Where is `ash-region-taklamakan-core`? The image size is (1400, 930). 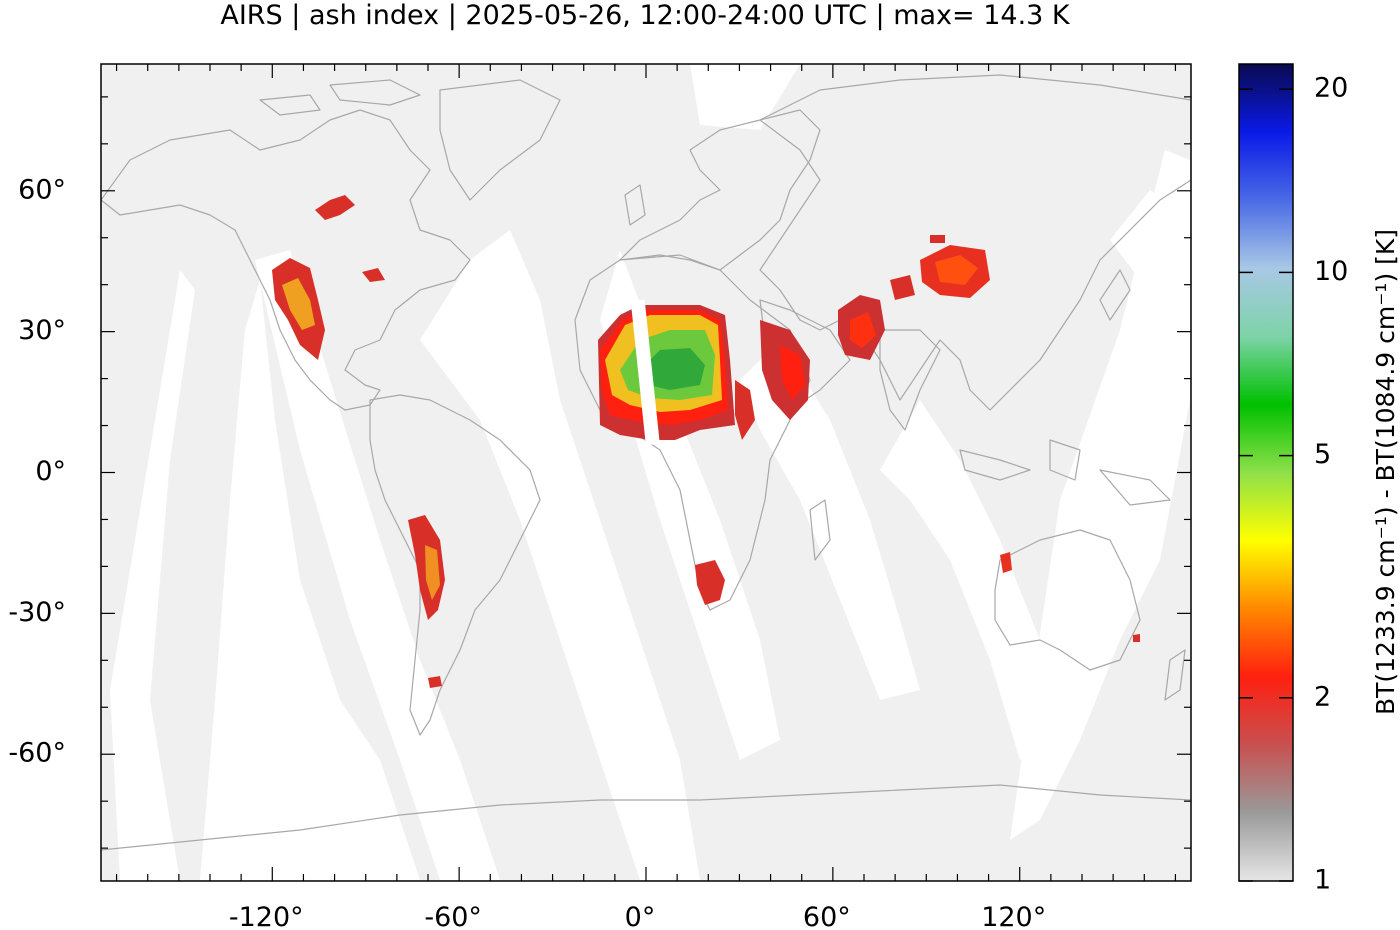 ash-region-taklamakan-core is located at coordinates (956, 270).